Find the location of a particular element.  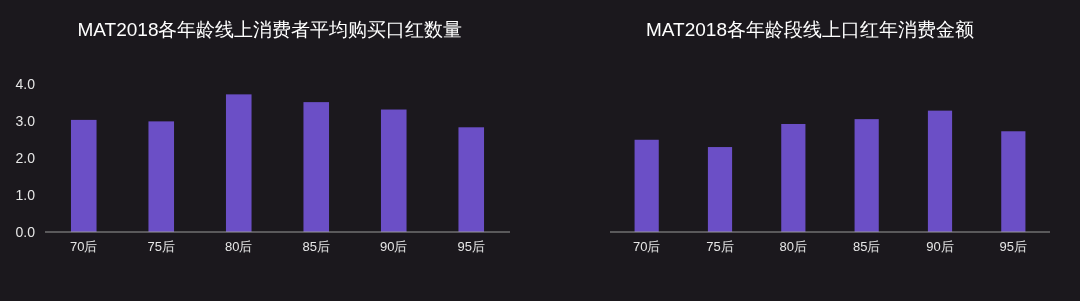

y-tick-label: 2.0 is located at coordinates (25, 158).